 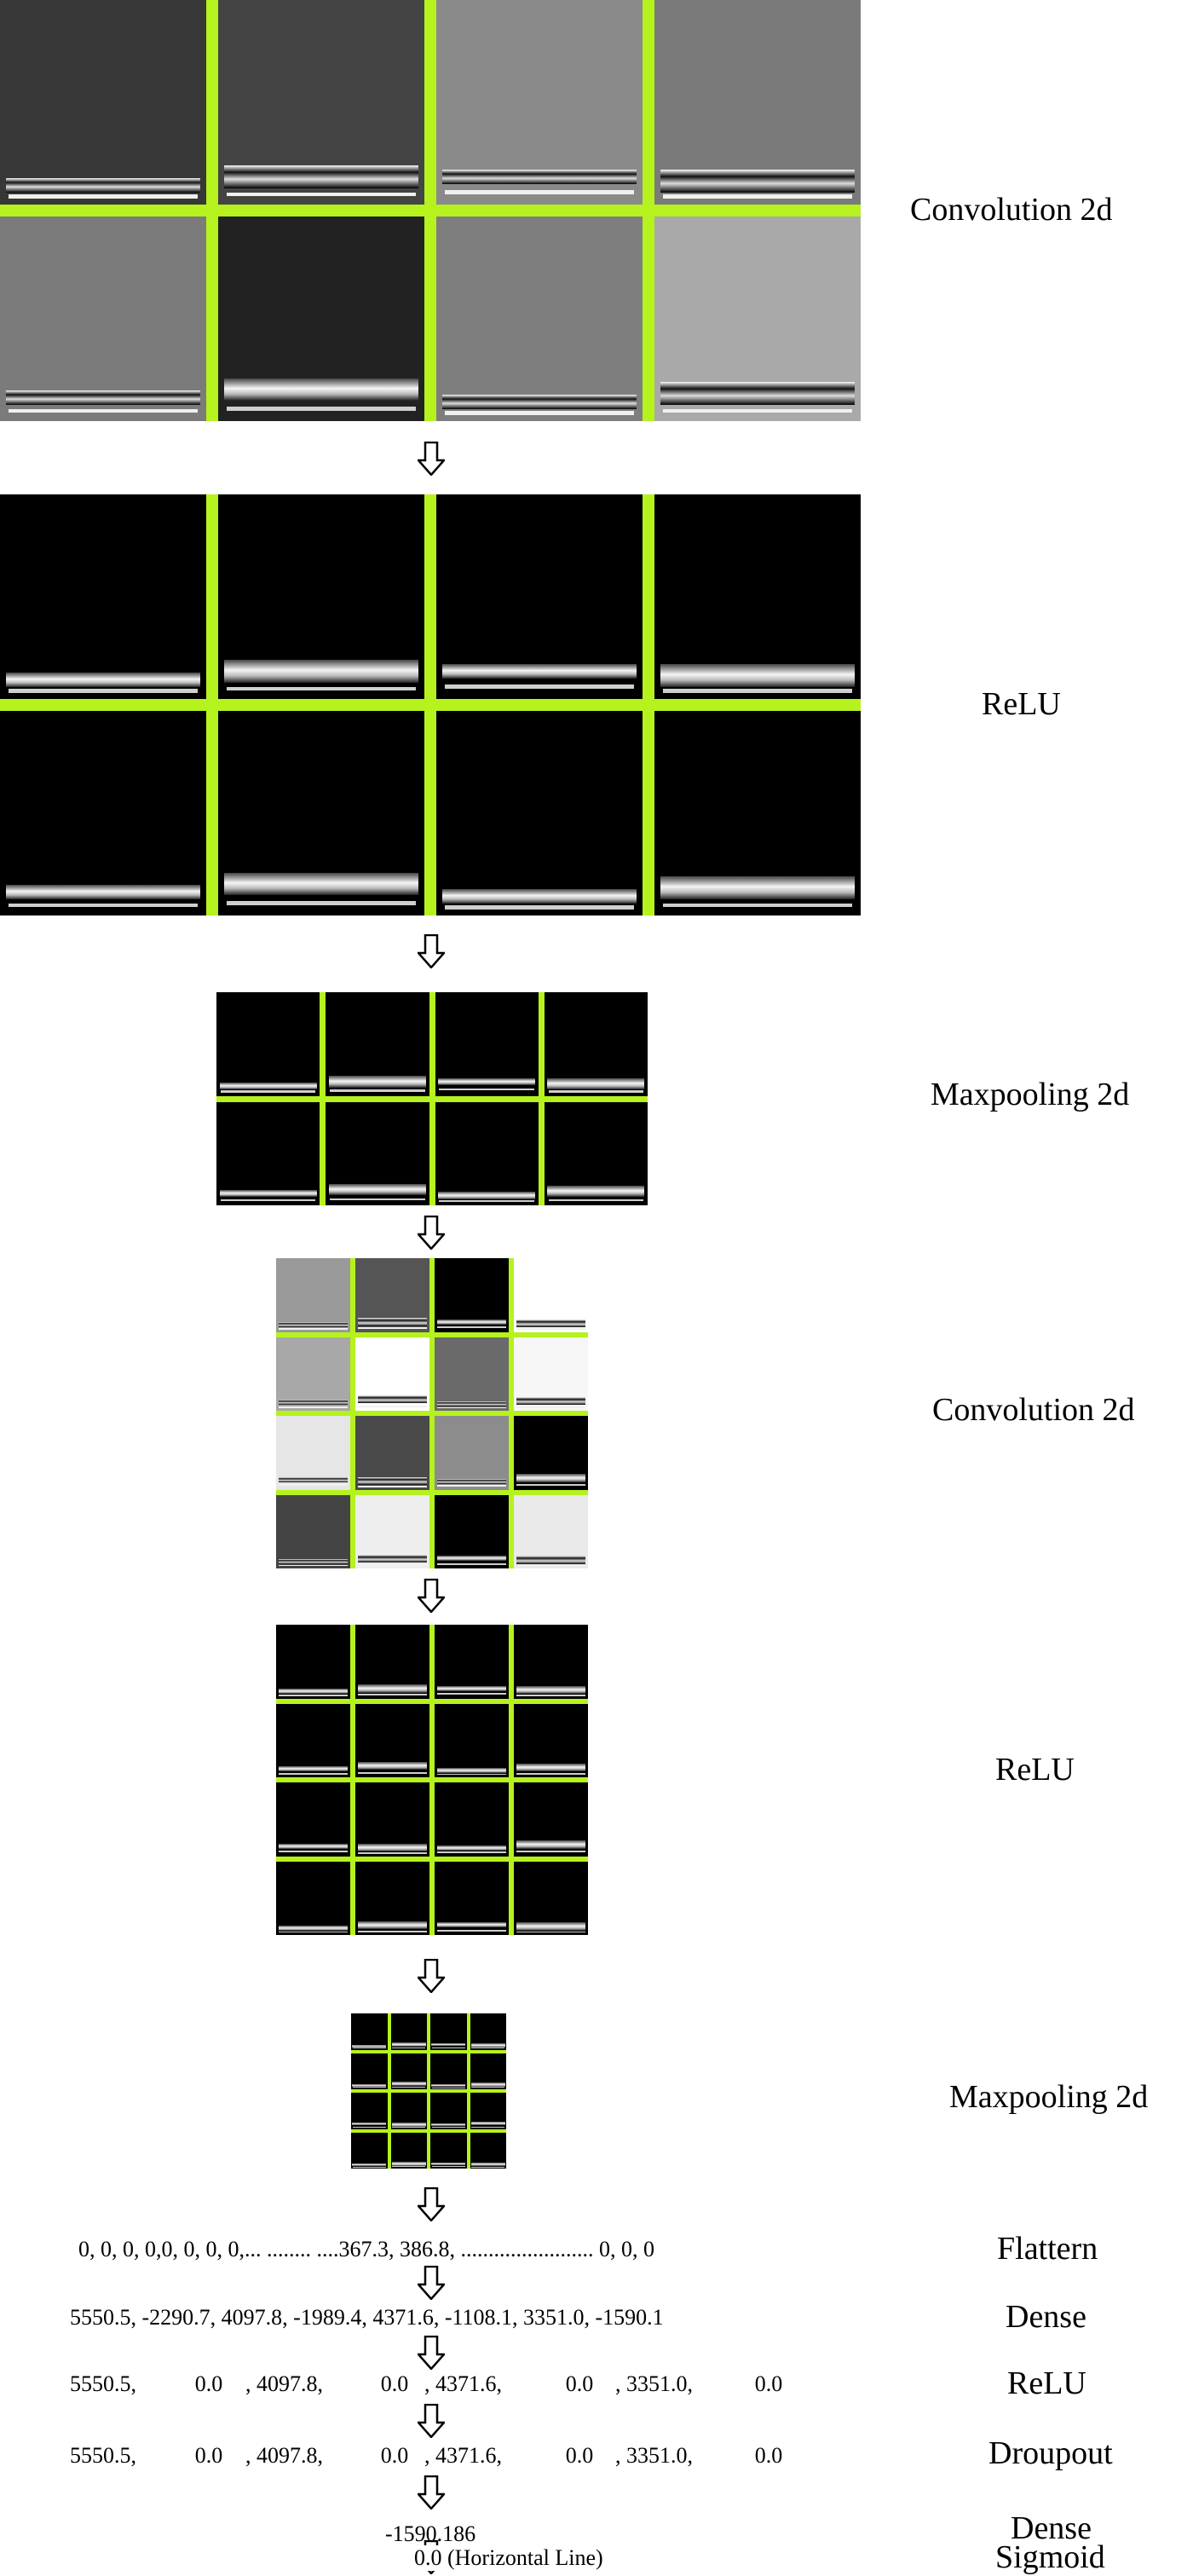 I want to click on layer-label-sigmoid: Sigmoid, so click(x=1050, y=2557).